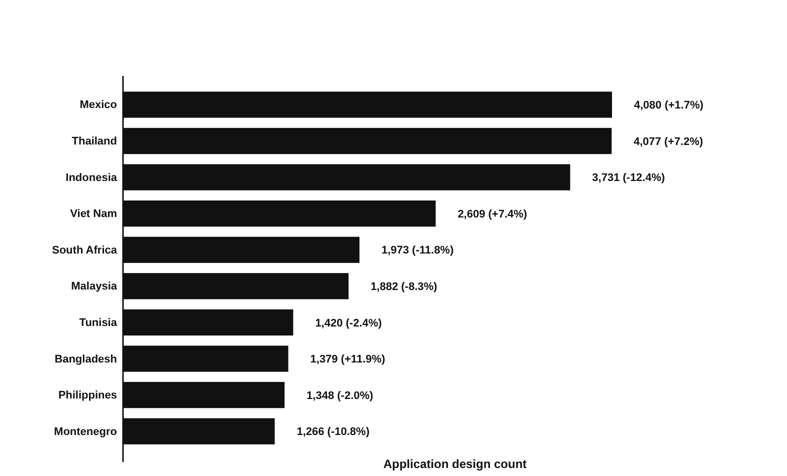 This screenshot has height=476, width=787. Describe the element at coordinates (87, 396) in the screenshot. I see `y-tick-label: Philippines` at that location.